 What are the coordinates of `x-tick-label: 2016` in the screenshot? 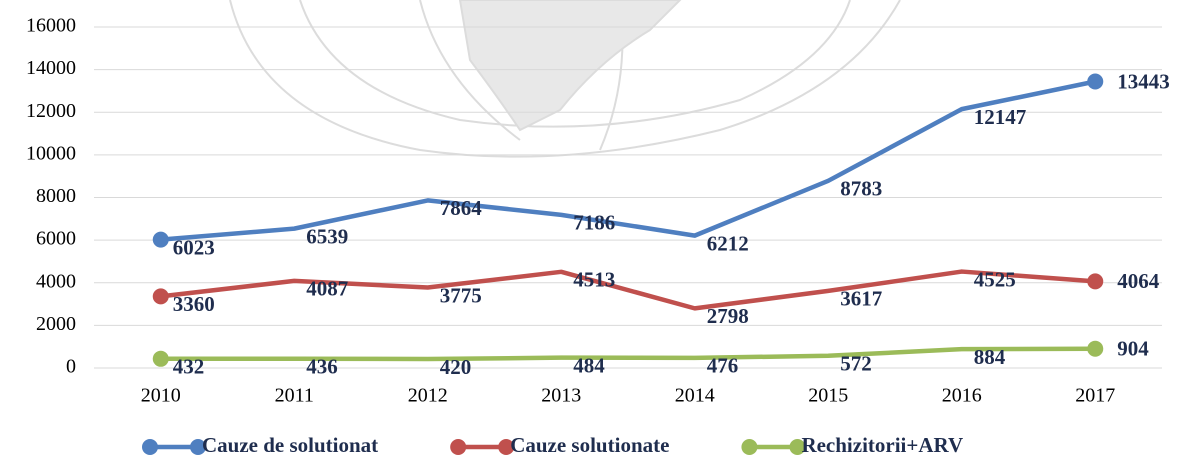 It's located at (962, 396).